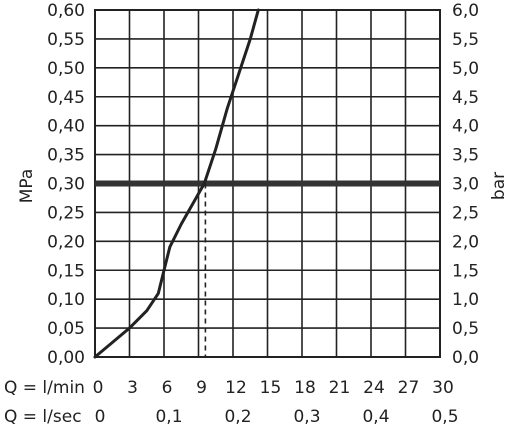 Image resolution: width=508 pixels, height=429 pixels. What do you see at coordinates (465, 213) in the screenshot?
I see `y-right-tick-label: 2,5` at bounding box center [465, 213].